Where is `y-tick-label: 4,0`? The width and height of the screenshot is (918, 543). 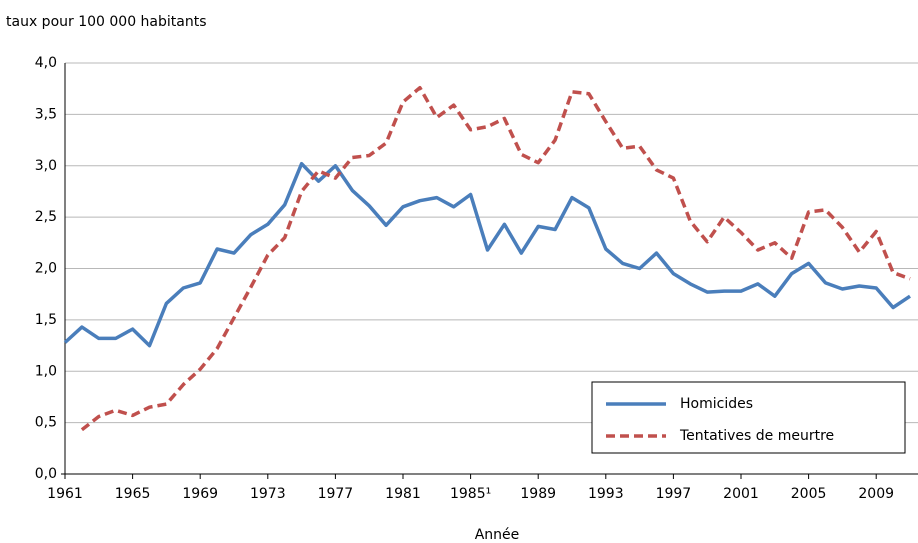 y-tick-label: 4,0 is located at coordinates (46, 63).